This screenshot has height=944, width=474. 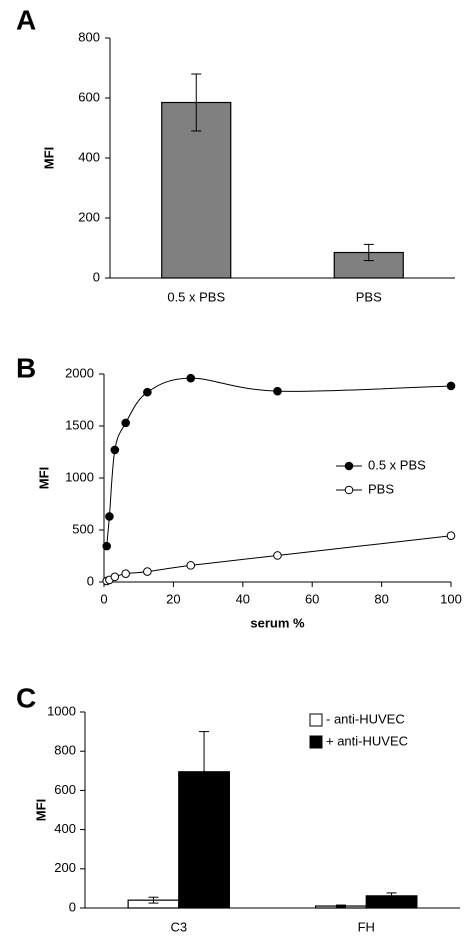 I want to click on x-tick-label: 100, so click(x=451, y=598).